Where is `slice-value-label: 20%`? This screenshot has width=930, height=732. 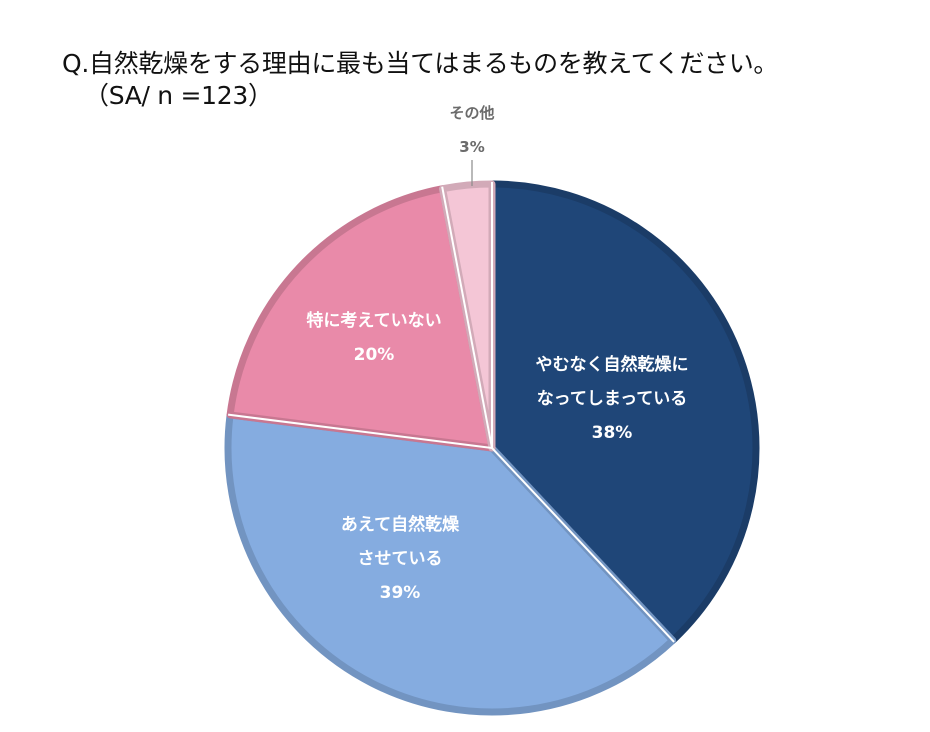 slice-value-label: 20% is located at coordinates (374, 355).